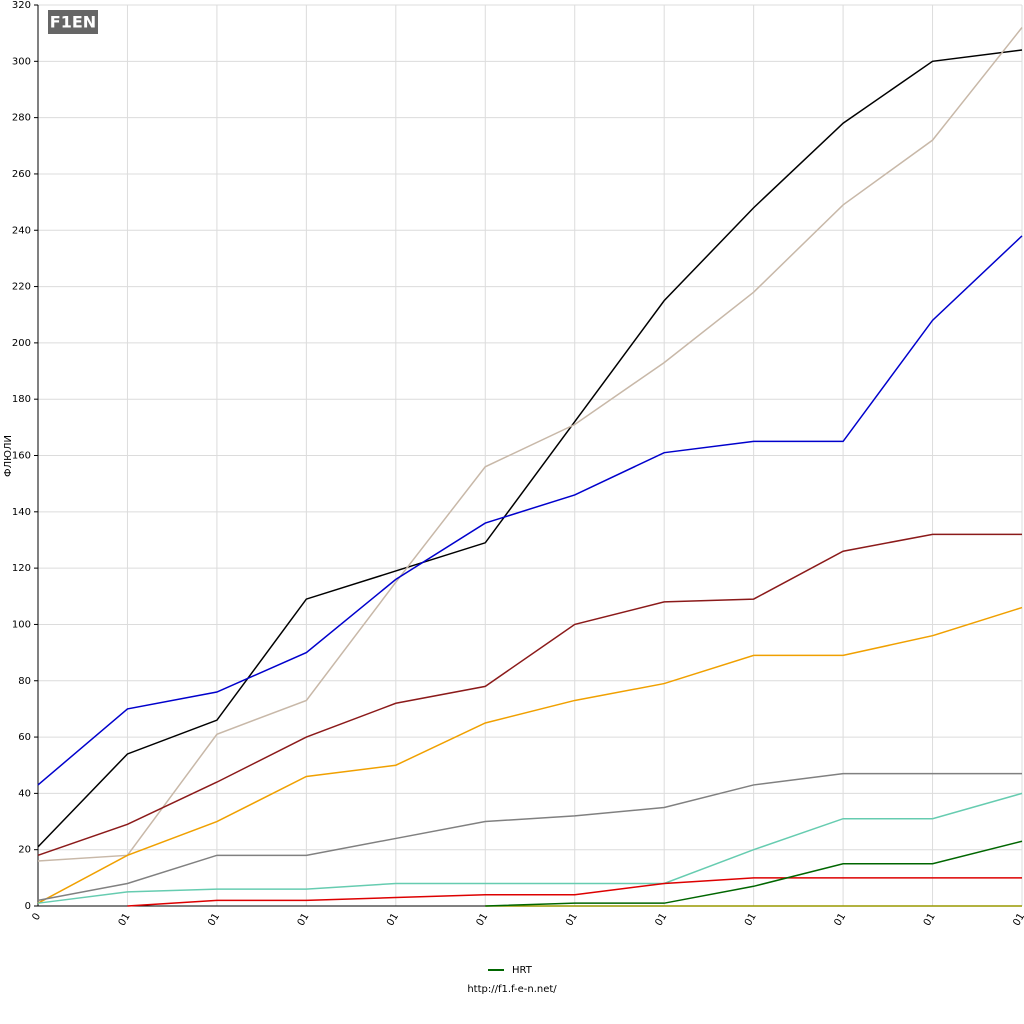 Image resolution: width=1024 pixels, height=1024 pixels. Describe the element at coordinates (24, 681) in the screenshot. I see `y-tick-label: 80` at that location.